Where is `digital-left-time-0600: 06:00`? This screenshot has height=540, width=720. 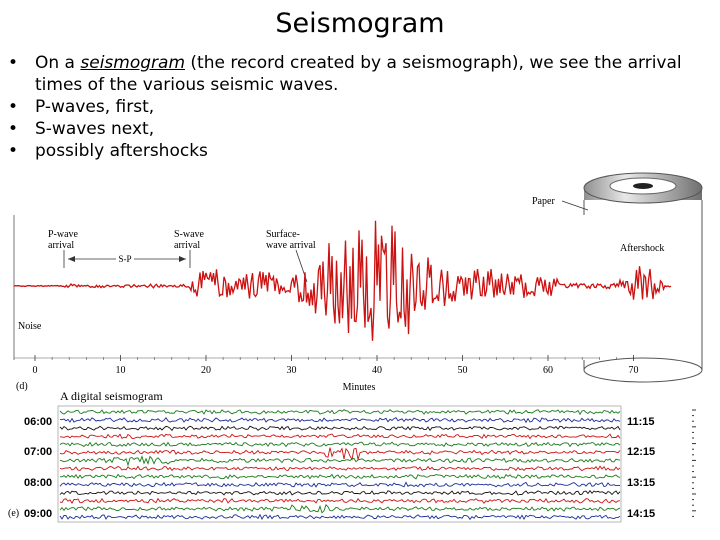
digital-left-time-0600: 06:00 is located at coordinates (38, 422).